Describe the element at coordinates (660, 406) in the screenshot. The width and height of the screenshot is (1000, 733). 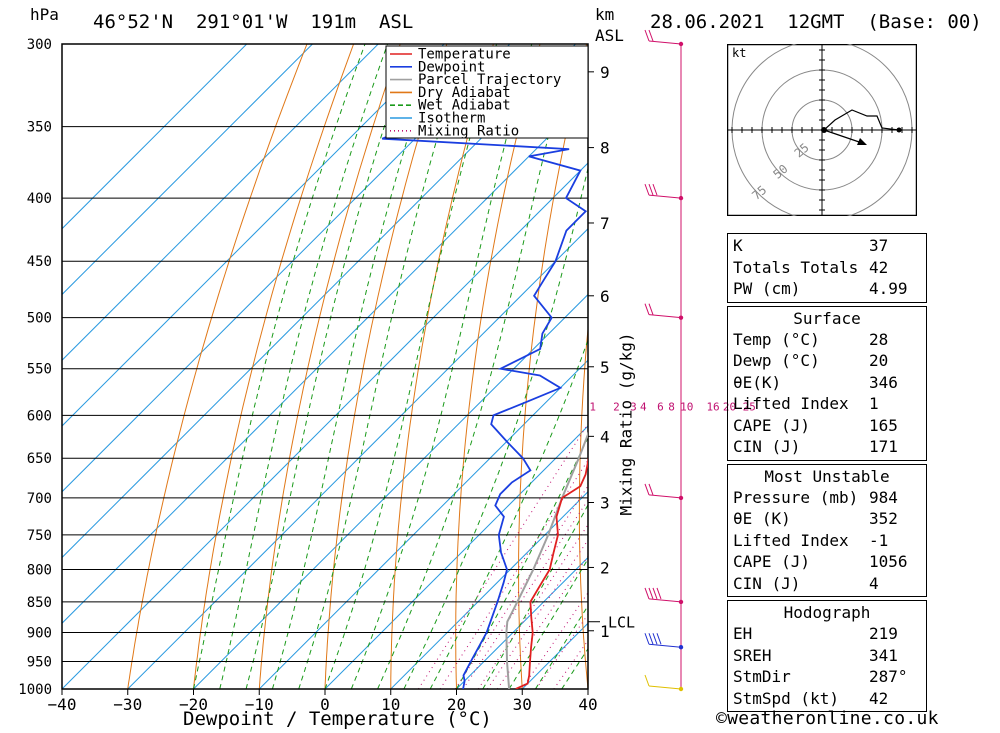
I see `mixing-ratio-label: 6` at that location.